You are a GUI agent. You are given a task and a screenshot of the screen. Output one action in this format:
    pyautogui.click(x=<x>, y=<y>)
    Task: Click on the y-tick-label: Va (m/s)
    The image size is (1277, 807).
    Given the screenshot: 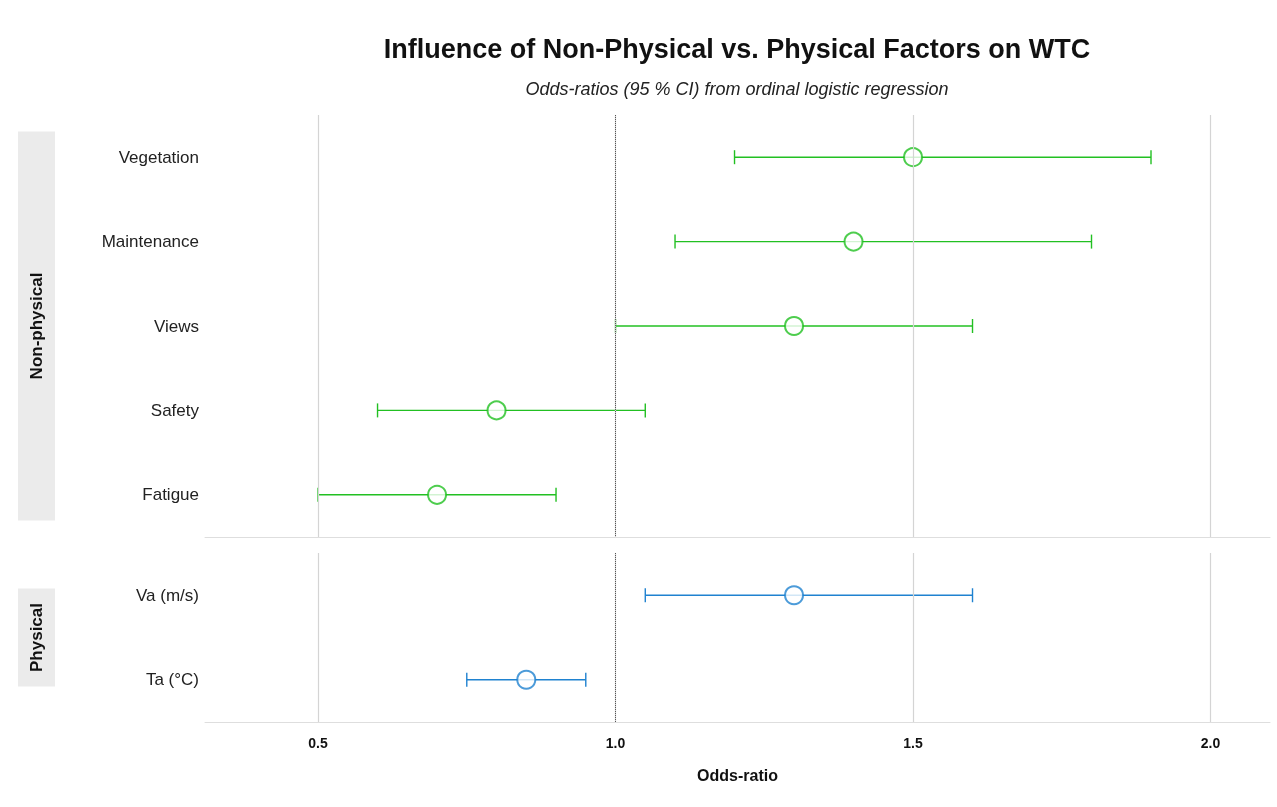 What is the action you would take?
    pyautogui.click(x=167, y=595)
    